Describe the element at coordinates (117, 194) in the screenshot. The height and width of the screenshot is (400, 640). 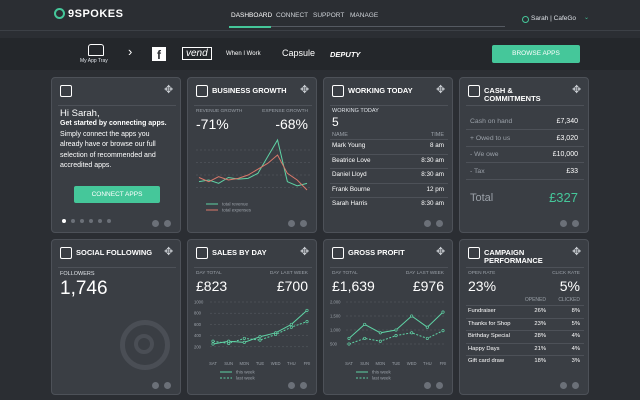
I see `connect-apps-button: CONNECT APPS` at that location.